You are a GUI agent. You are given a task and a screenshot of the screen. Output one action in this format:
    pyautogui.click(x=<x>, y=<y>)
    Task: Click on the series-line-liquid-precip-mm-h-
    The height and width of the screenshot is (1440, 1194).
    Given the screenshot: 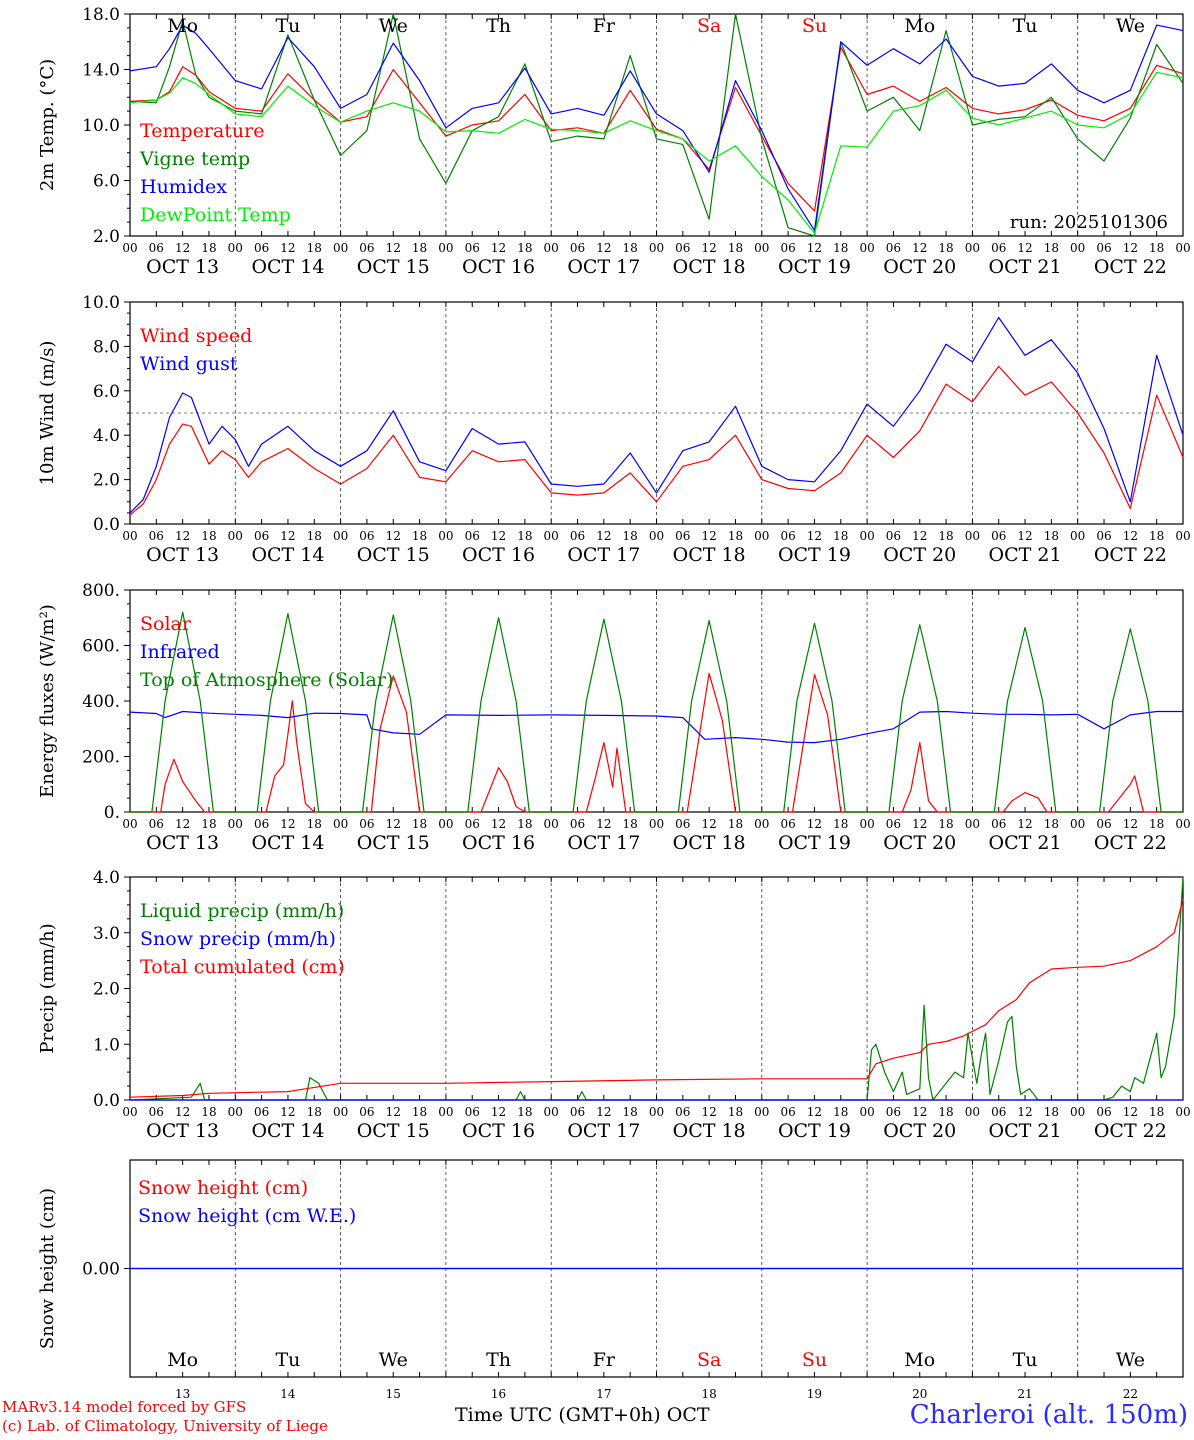 What is the action you would take?
    pyautogui.click(x=656, y=988)
    